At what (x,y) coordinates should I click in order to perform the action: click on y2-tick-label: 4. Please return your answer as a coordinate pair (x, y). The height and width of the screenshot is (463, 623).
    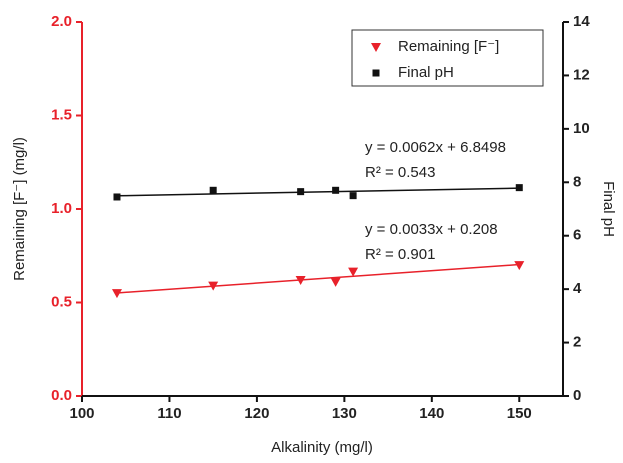
    Looking at the image, I should click on (577, 288).